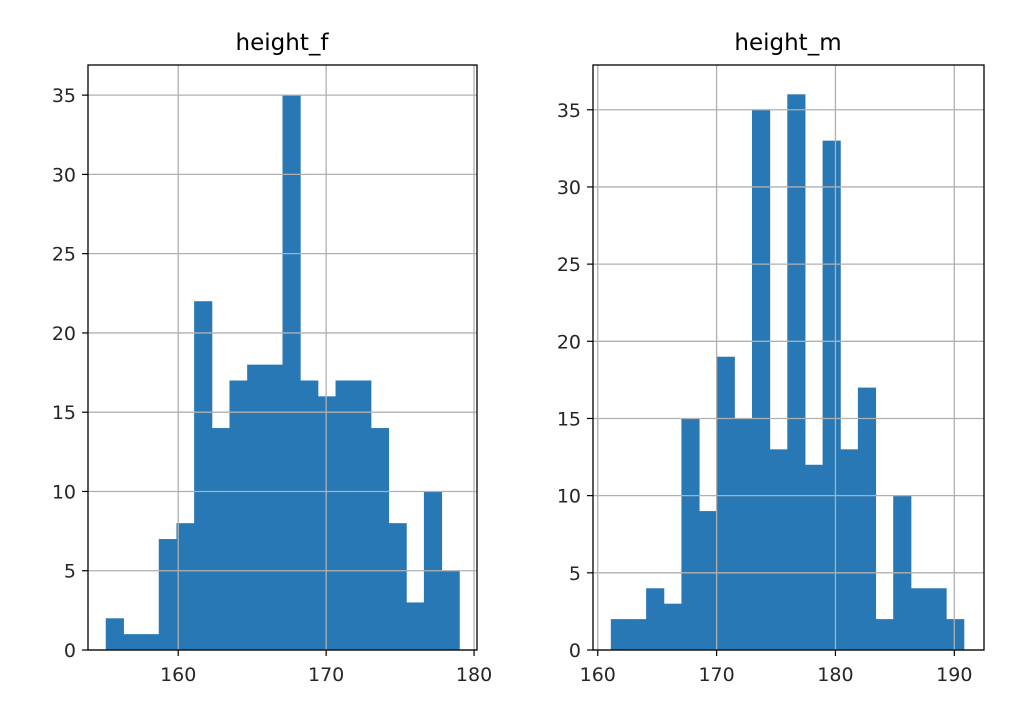 The height and width of the screenshot is (717, 1024). What do you see at coordinates (283, 43) in the screenshot?
I see `chart-title: height_f` at bounding box center [283, 43].